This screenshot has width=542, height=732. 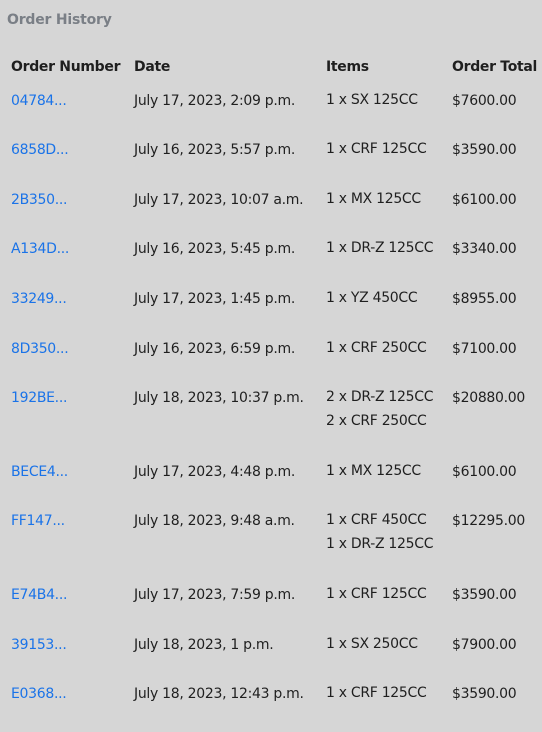 I want to click on order-date: July 16, 2023, 5:57 p.m., so click(x=214, y=150).